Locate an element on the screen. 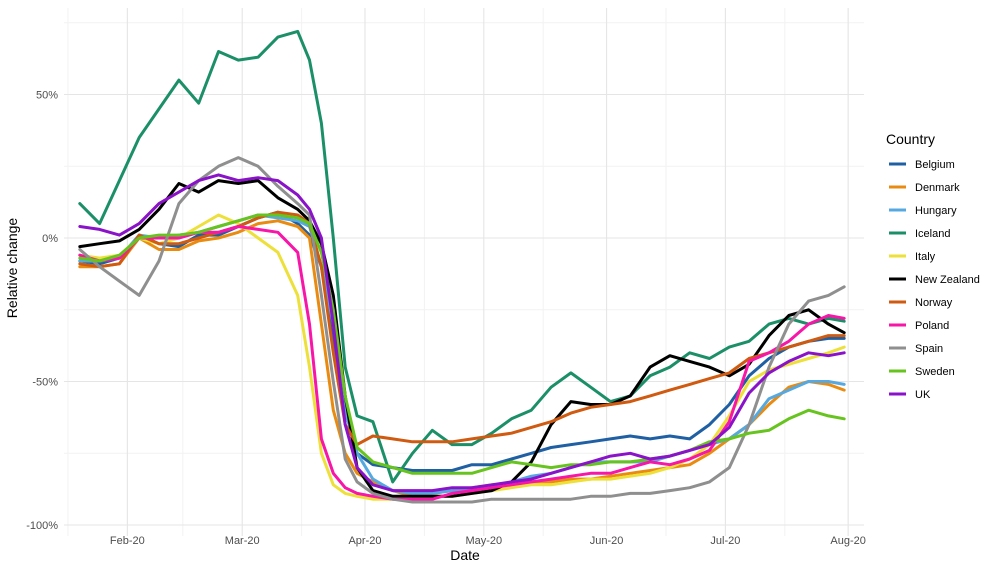 This screenshot has height=571, width=1000. legend-label-iceland: Iceland is located at coordinates (932, 234).